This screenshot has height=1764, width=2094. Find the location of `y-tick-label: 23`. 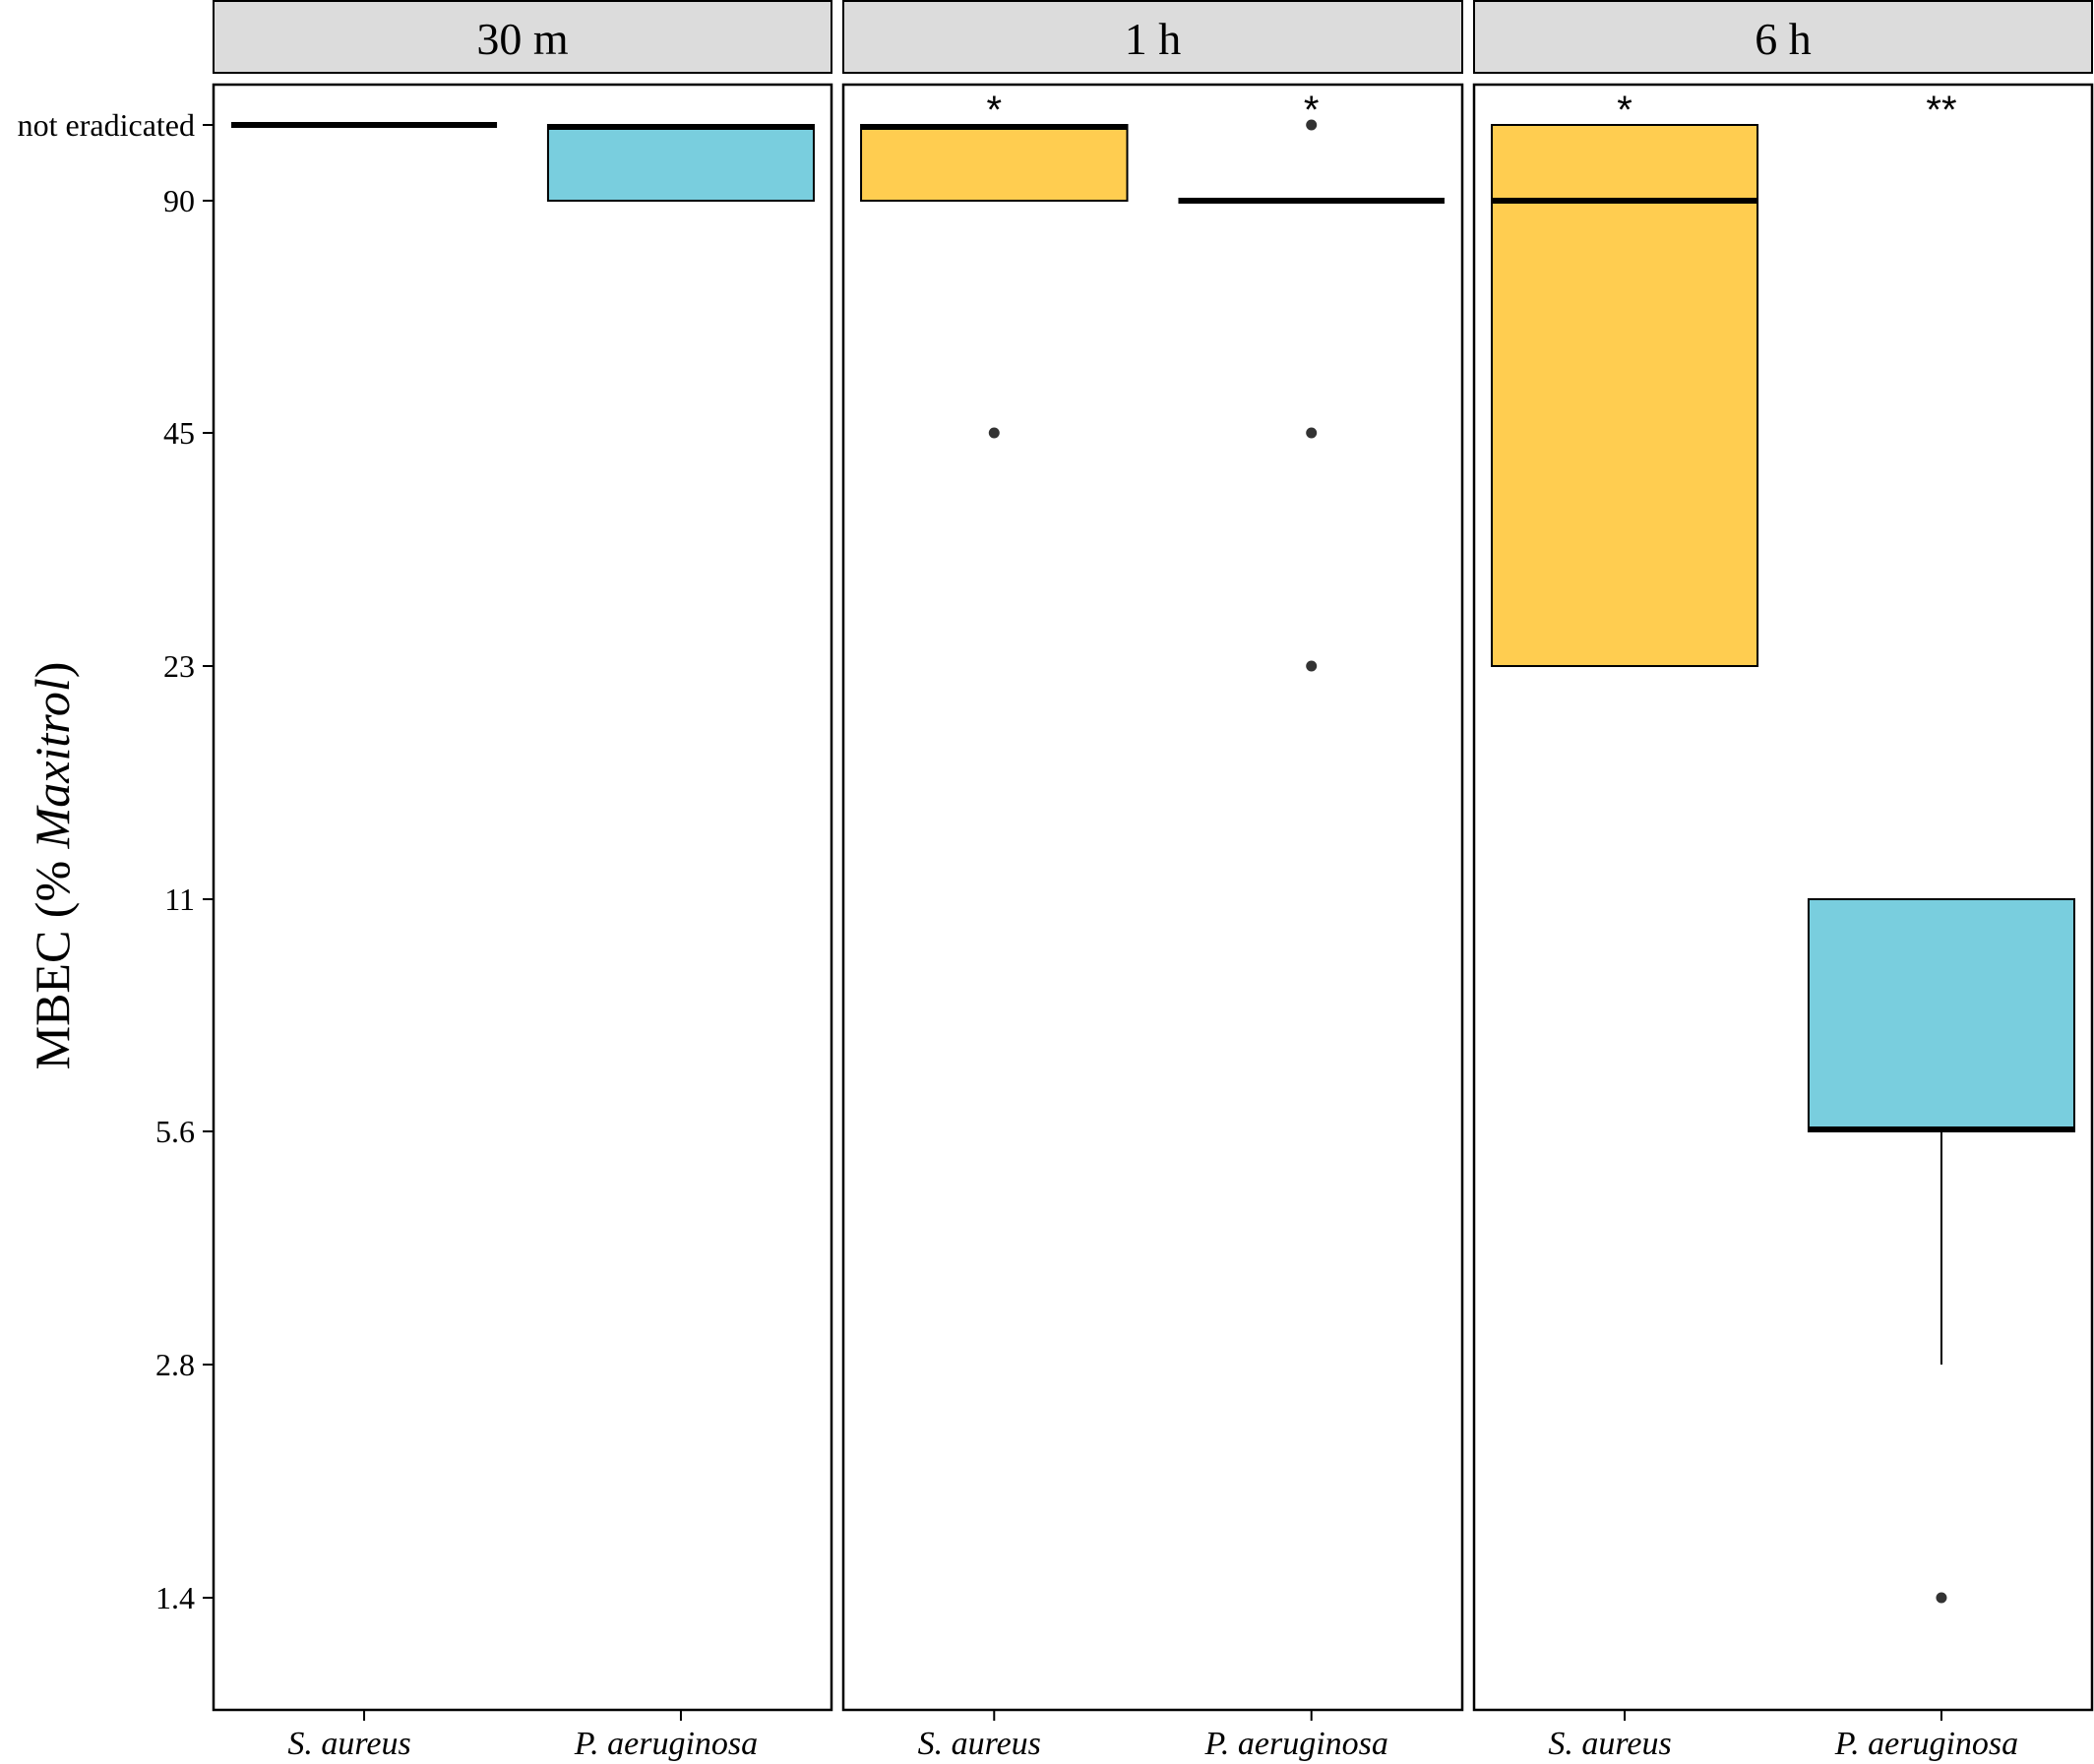

y-tick-label: 23 is located at coordinates (179, 666).